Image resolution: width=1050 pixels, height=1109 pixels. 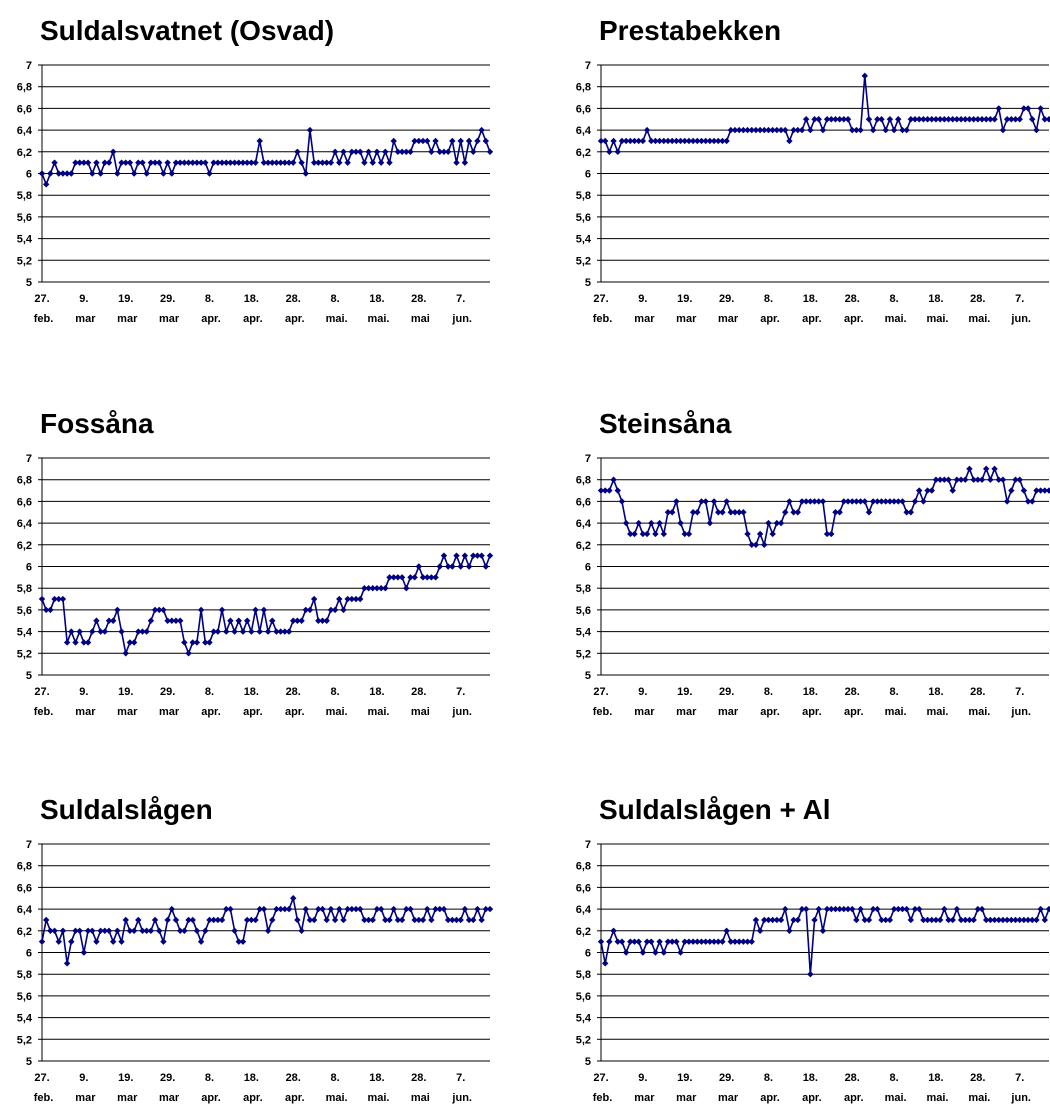 What do you see at coordinates (24, 932) in the screenshot?
I see `y-tick-label: 6,2` at bounding box center [24, 932].